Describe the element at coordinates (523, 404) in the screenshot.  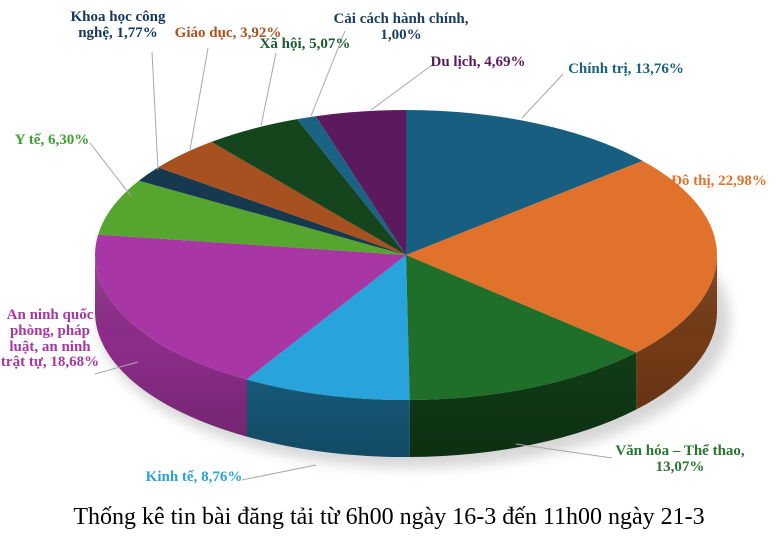
I see `pie-wall-shade-van-hoa-the-thao` at that location.